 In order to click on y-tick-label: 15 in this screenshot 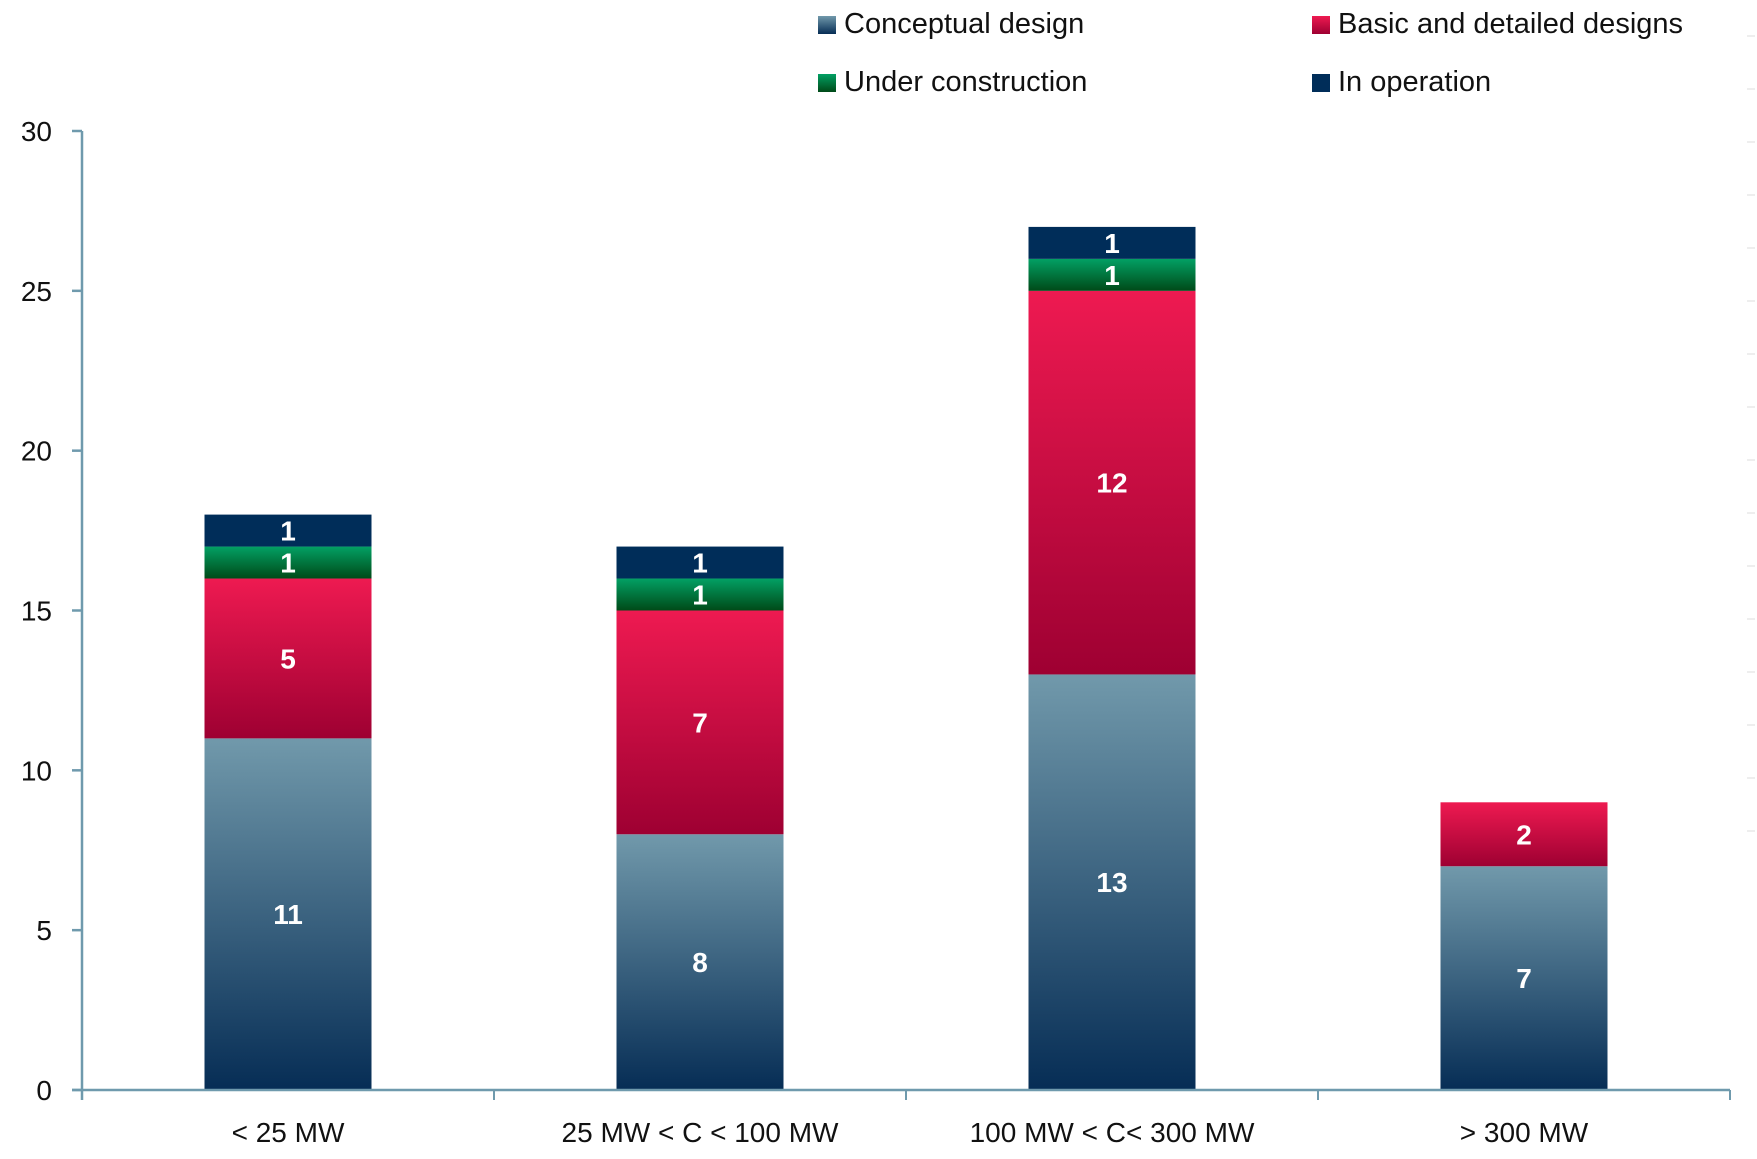, I will do `click(36, 611)`.